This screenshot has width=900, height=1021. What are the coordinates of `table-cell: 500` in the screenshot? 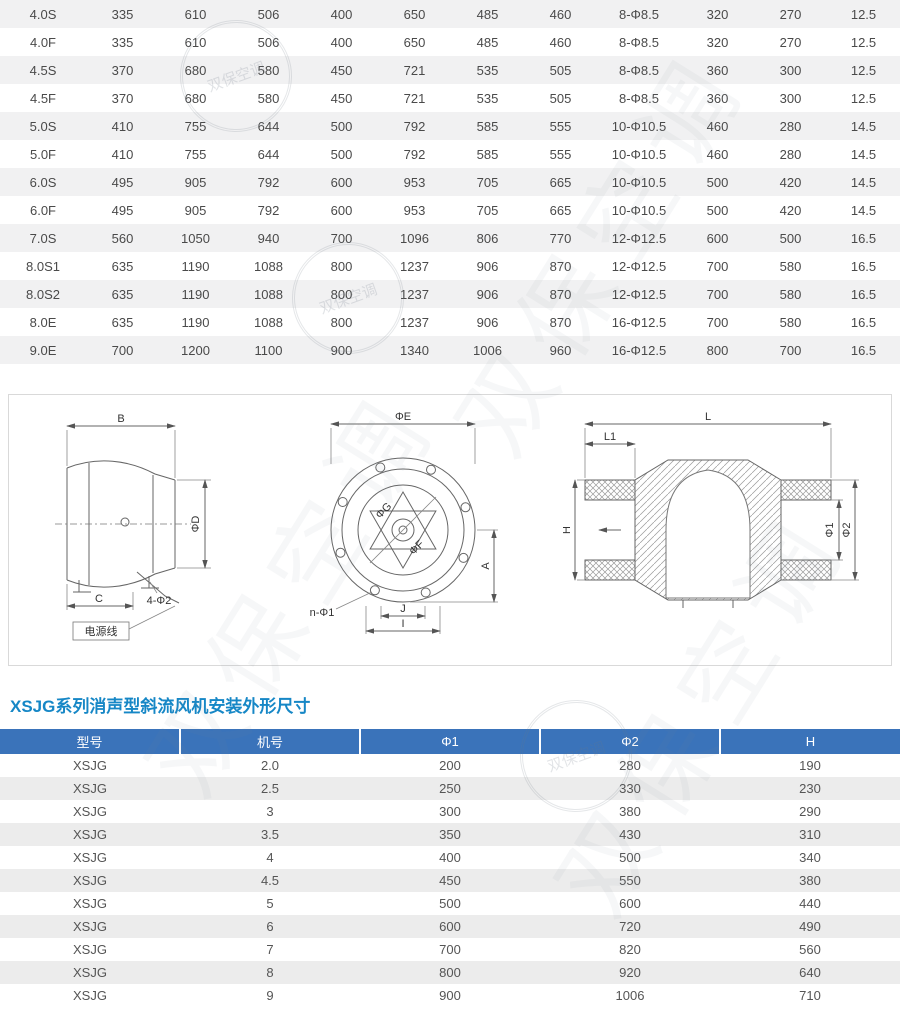 It's located at (341, 126).